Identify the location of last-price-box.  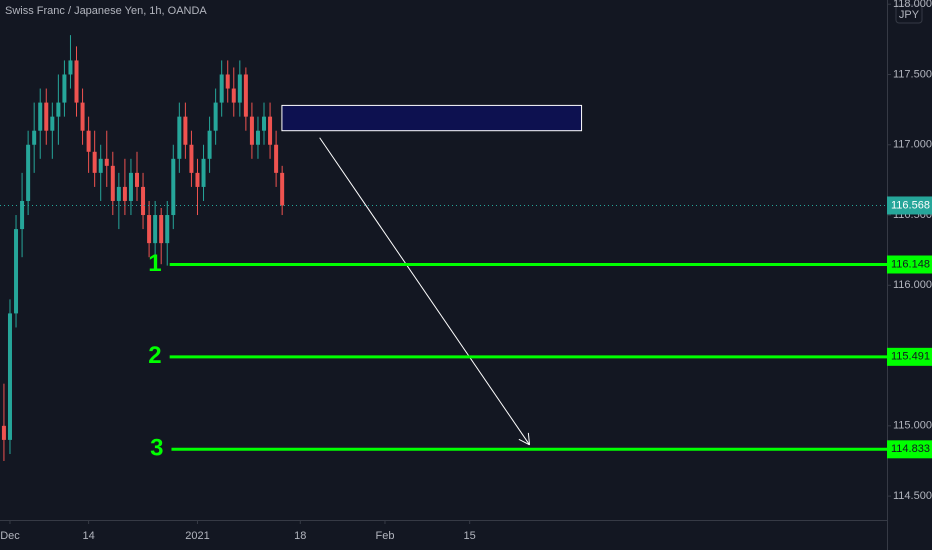
(909, 205).